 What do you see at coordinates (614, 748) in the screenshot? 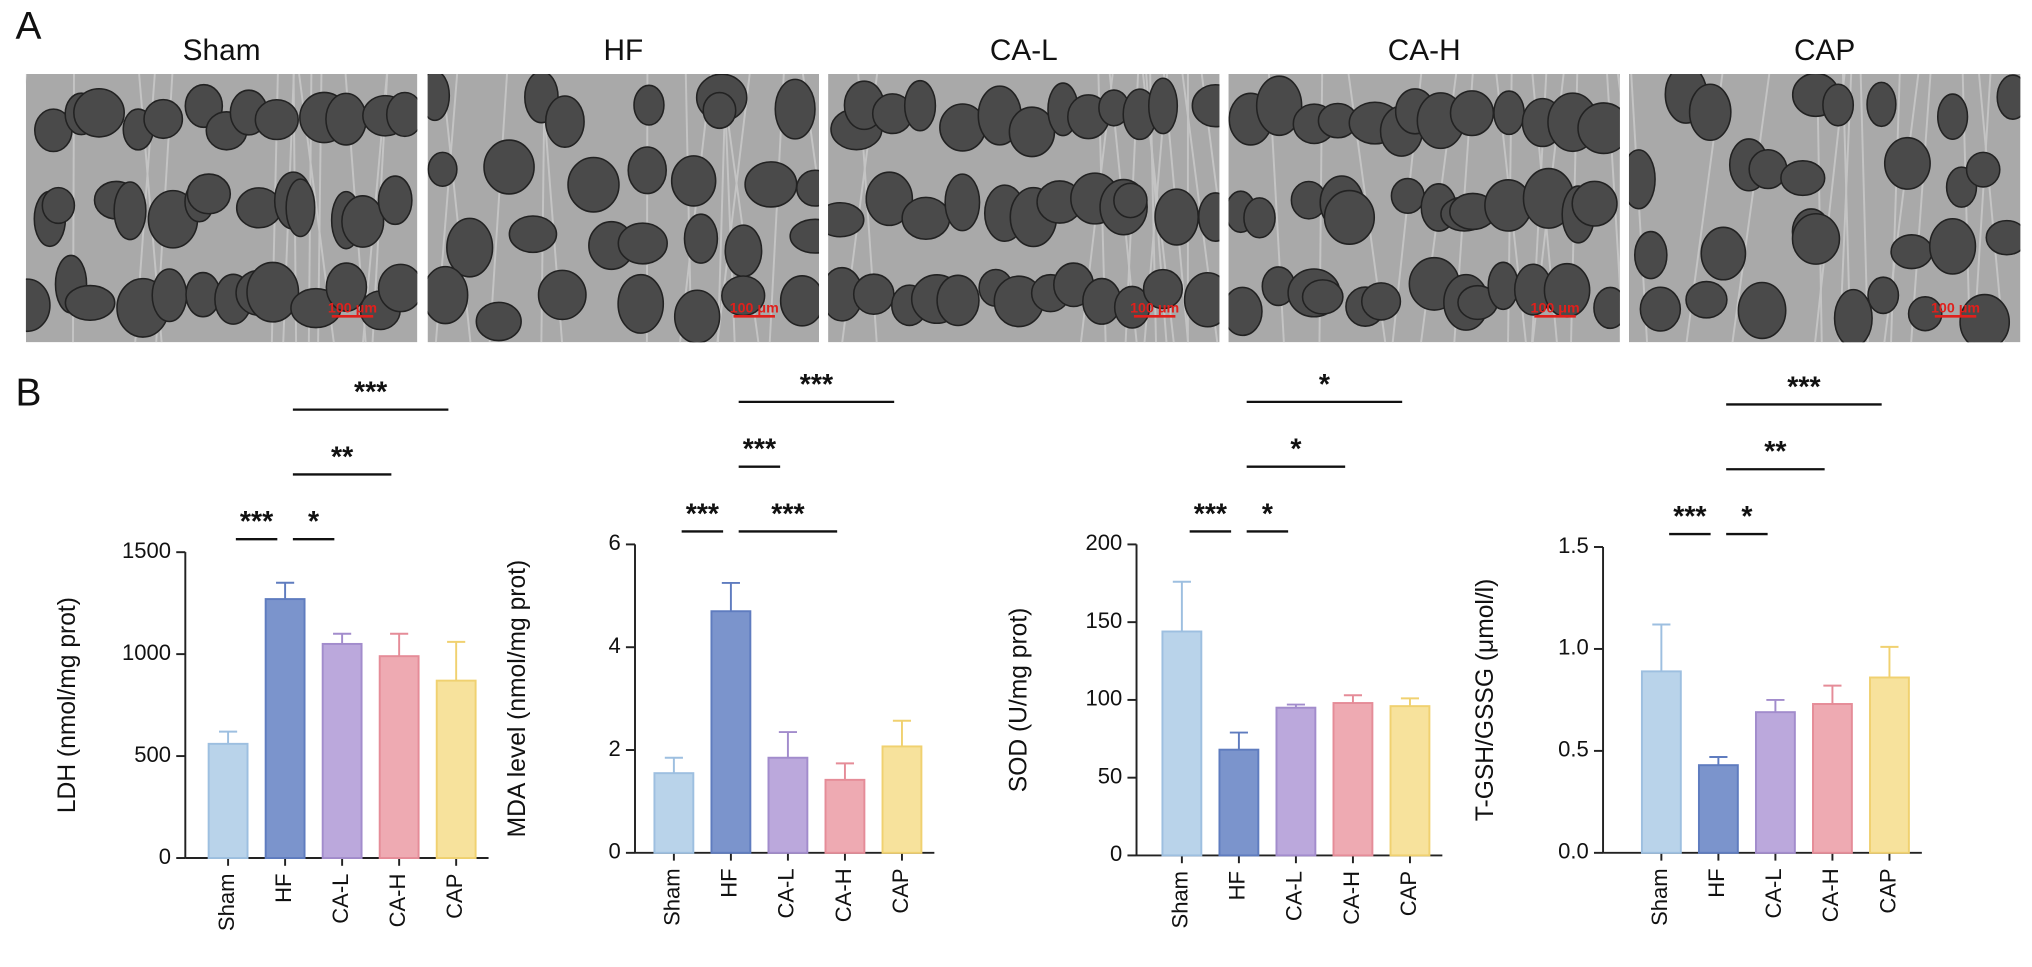
I see `y-tick-label: 2` at bounding box center [614, 748].